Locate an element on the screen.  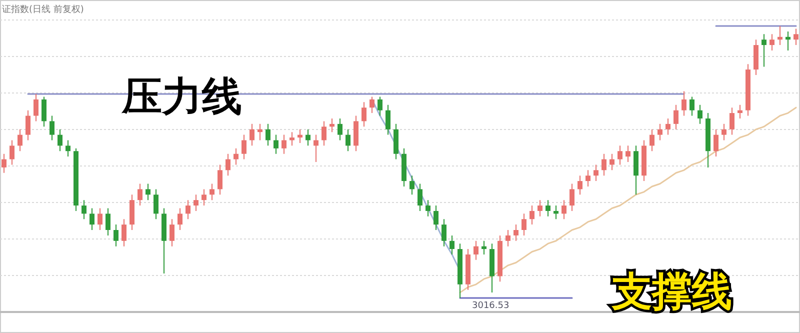
annotation: 支撑线 is located at coordinates (671, 292).